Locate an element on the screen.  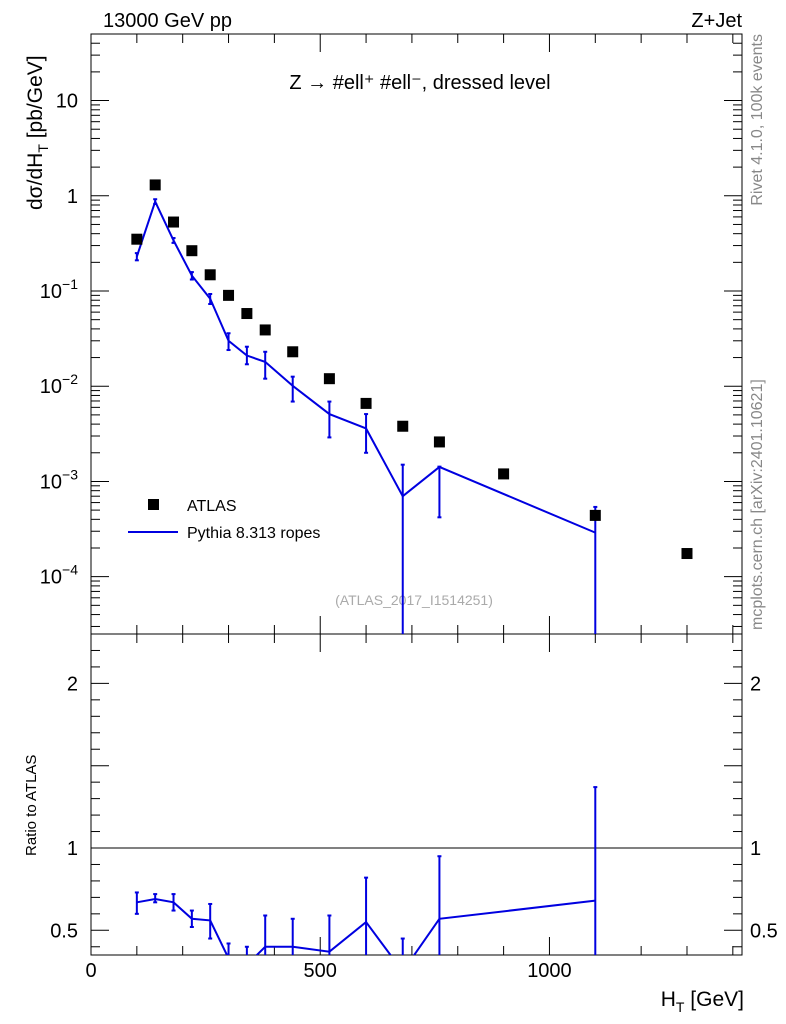
y-tick-label: 10⁻³ is located at coordinates (59, 479).